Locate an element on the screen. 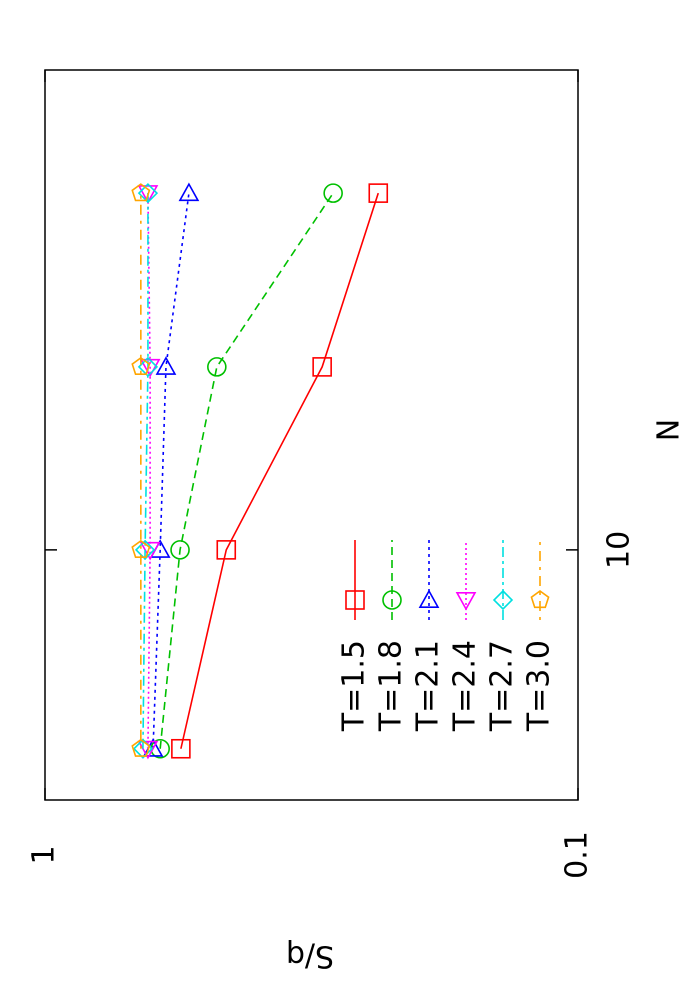 This screenshot has height=1000, width=700. legend-label: T=1.8 is located at coordinates (391, 686).